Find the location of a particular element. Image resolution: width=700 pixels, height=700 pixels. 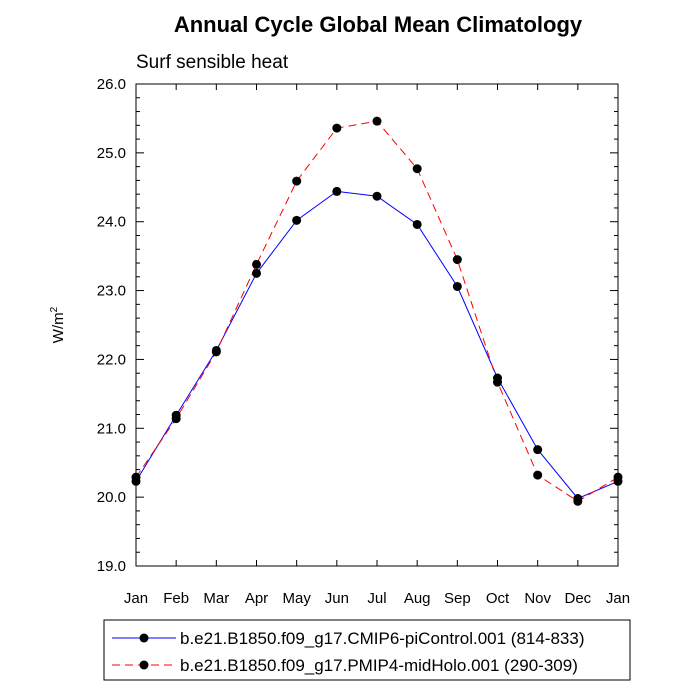

x-tick-label: Apr is located at coordinates (256, 598).